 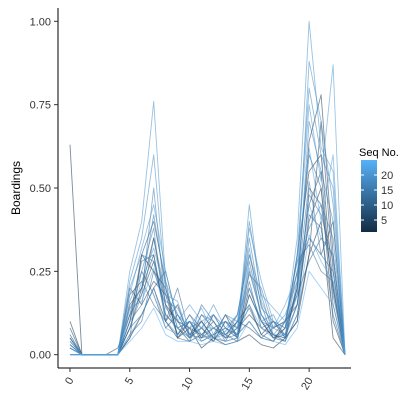 I want to click on colorbar-legend: Seq No. 5 10 15 20, so click(x=379, y=189).